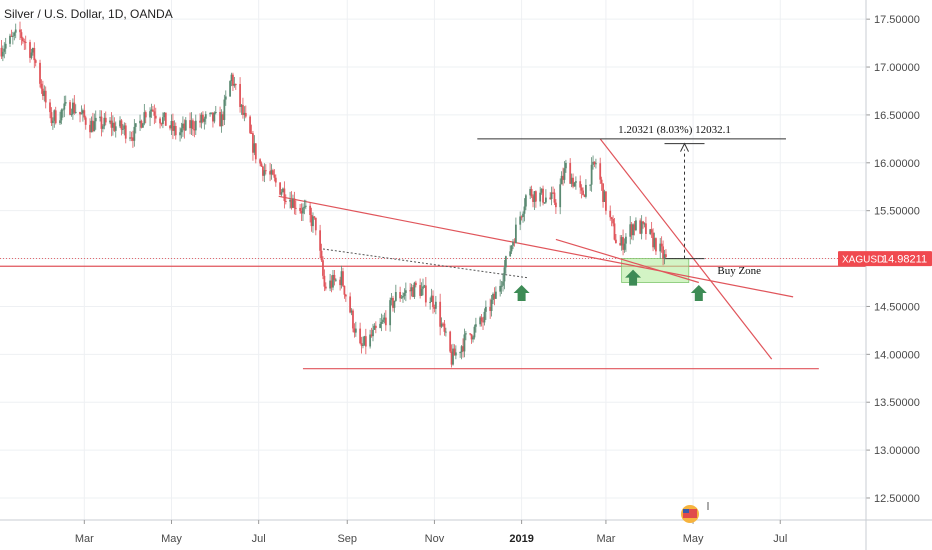 The width and height of the screenshot is (932, 550). What do you see at coordinates (610, 285) in the screenshot?
I see `annotation-marks` at bounding box center [610, 285].